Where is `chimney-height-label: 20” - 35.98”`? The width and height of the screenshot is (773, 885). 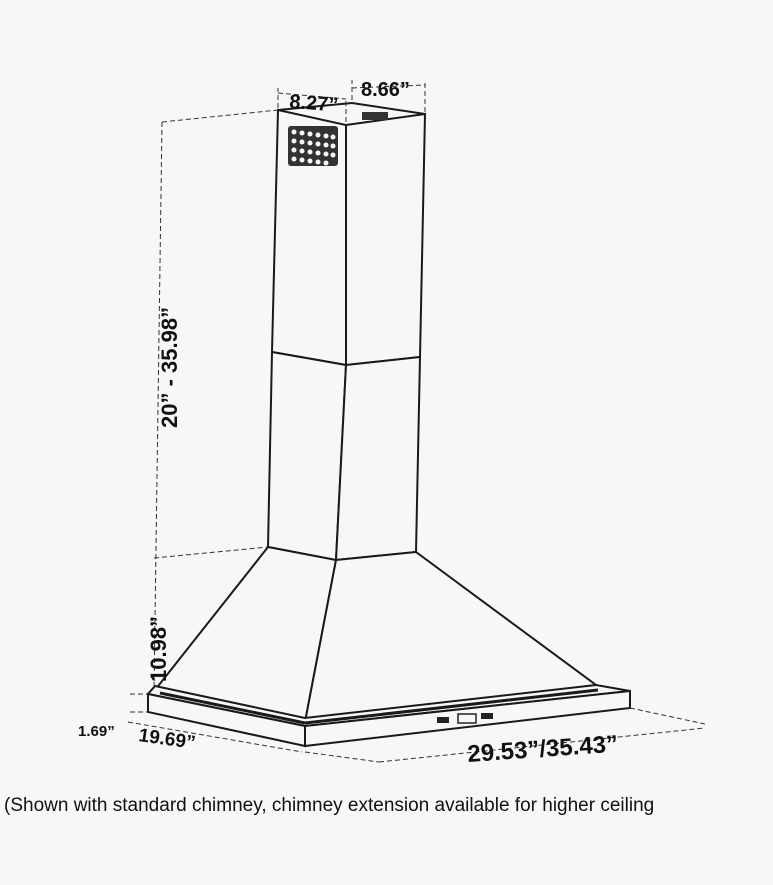
chimney-height-label: 20” - 35.98” is located at coordinates (169, 367).